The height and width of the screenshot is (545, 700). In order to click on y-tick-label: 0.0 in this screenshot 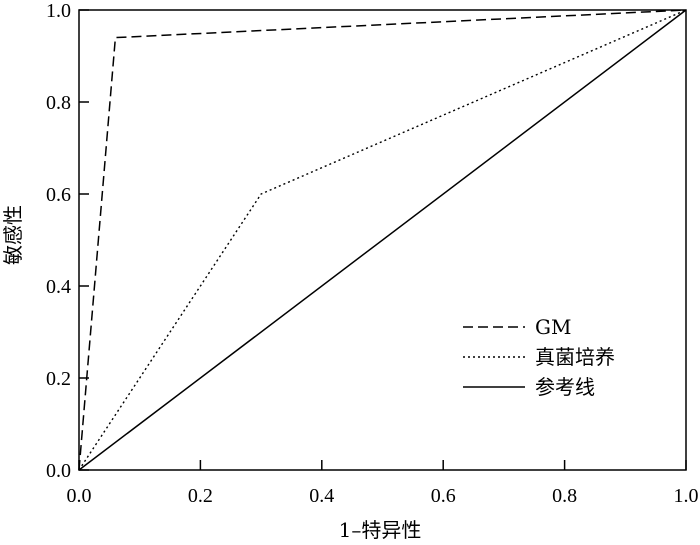, I will do `click(58, 471)`.